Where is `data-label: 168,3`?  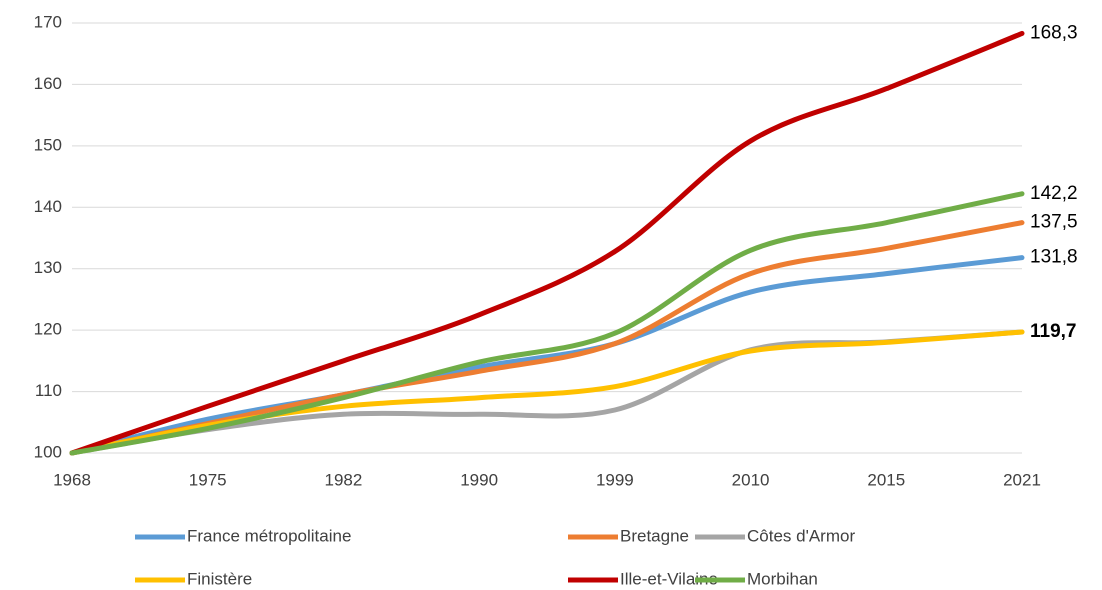
data-label: 168,3 is located at coordinates (1054, 32).